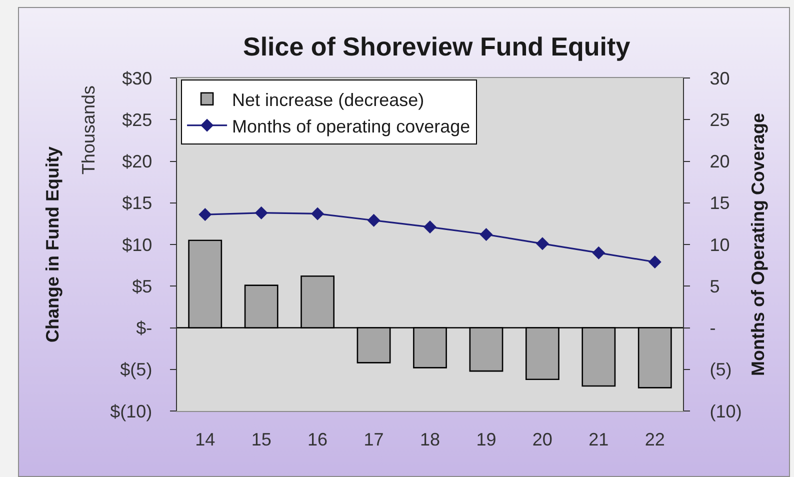  Describe the element at coordinates (205, 440) in the screenshot. I see `x-tick-label: 14` at that location.